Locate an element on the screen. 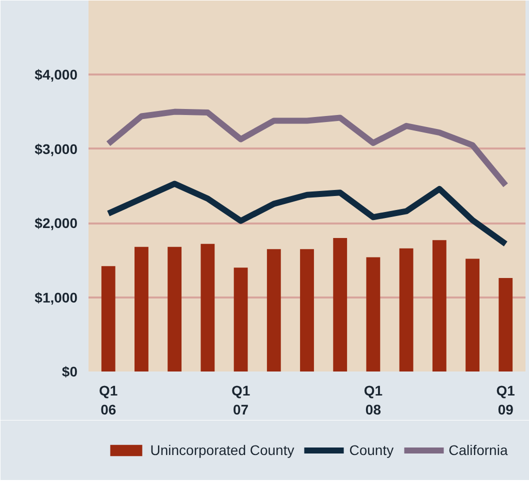 Image resolution: width=529 pixels, height=491 pixels. x-tick-label: Q1 06 is located at coordinates (108, 400).